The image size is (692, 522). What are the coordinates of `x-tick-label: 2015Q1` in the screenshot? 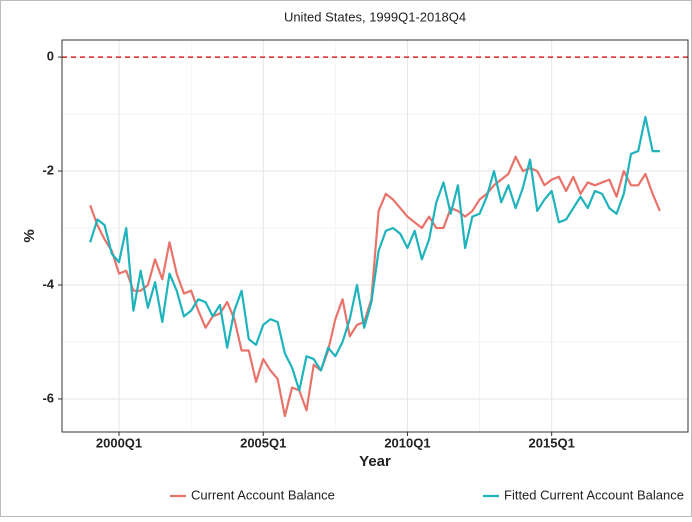 It's located at (552, 442).